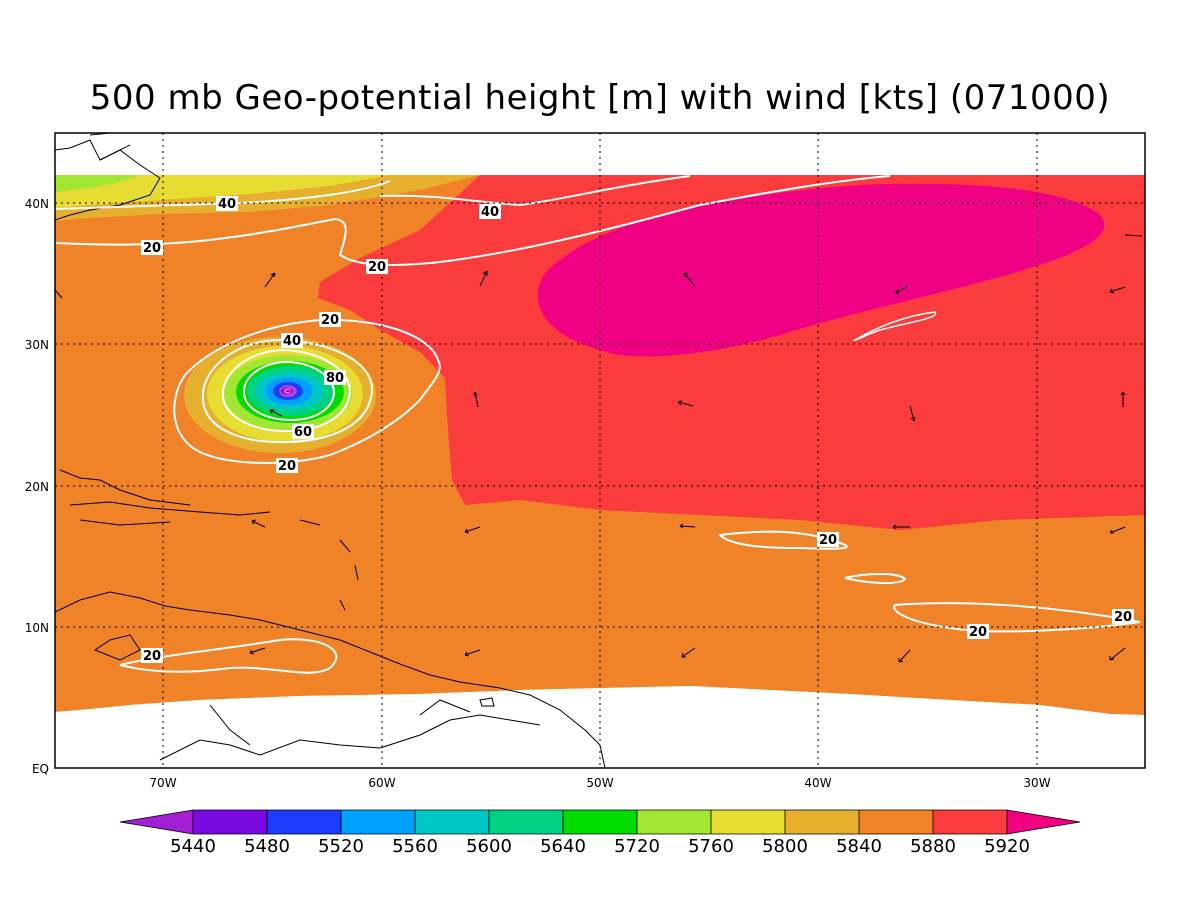 This screenshot has height=900, width=1200. Describe the element at coordinates (335, 378) in the screenshot. I see `contour-label: 80` at that location.